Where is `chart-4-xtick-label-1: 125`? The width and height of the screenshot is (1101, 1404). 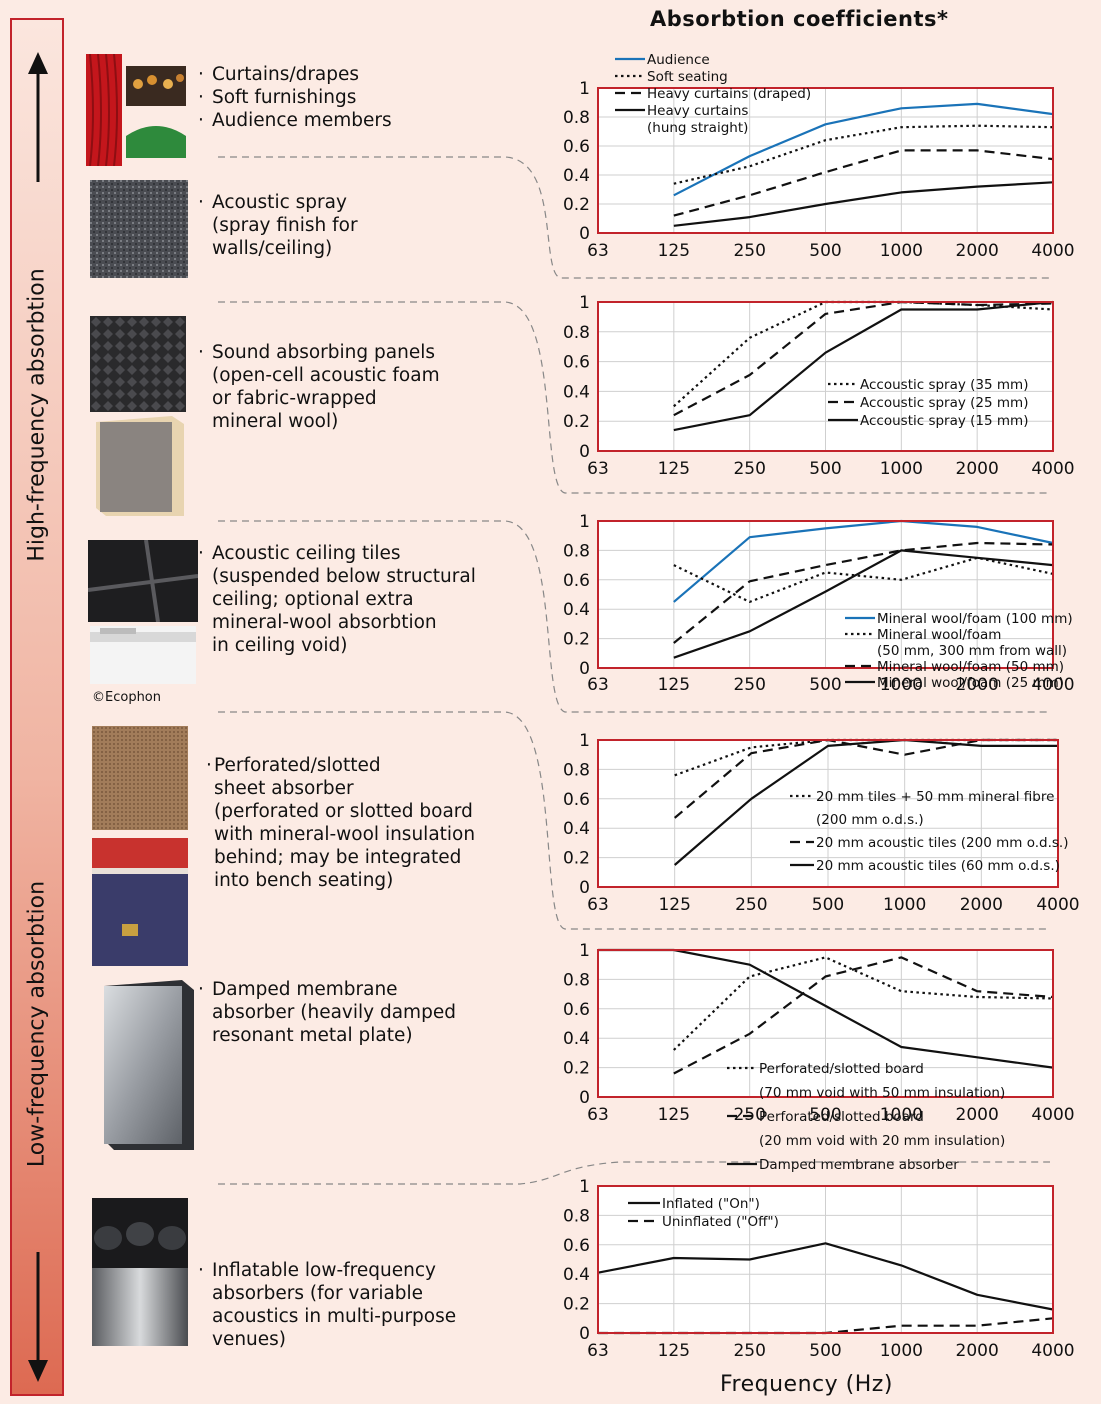
chart-4-xtick-label-1: 125 is located at coordinates (674, 905).